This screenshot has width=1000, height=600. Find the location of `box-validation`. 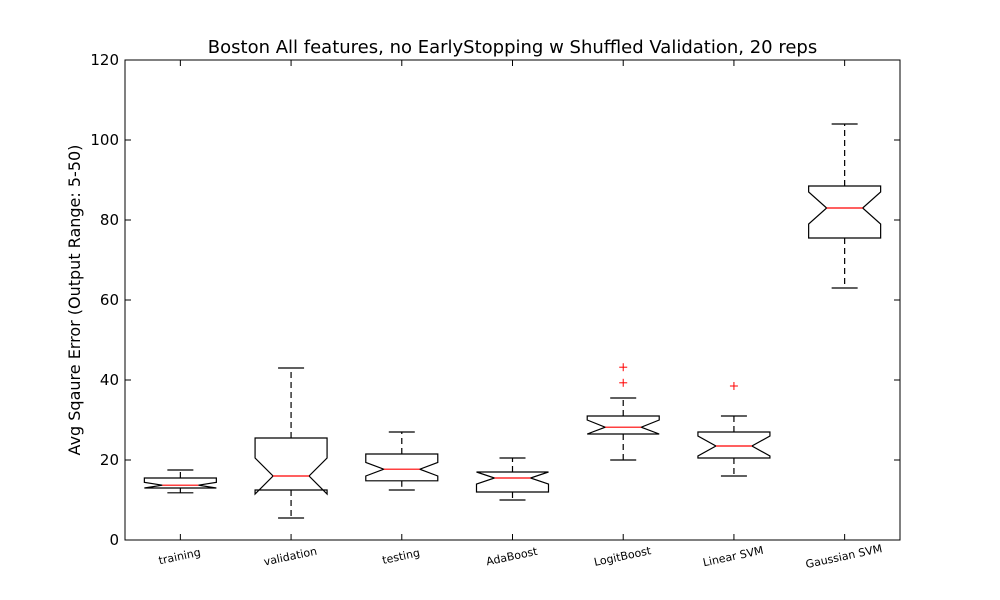

box-validation is located at coordinates (291, 443).